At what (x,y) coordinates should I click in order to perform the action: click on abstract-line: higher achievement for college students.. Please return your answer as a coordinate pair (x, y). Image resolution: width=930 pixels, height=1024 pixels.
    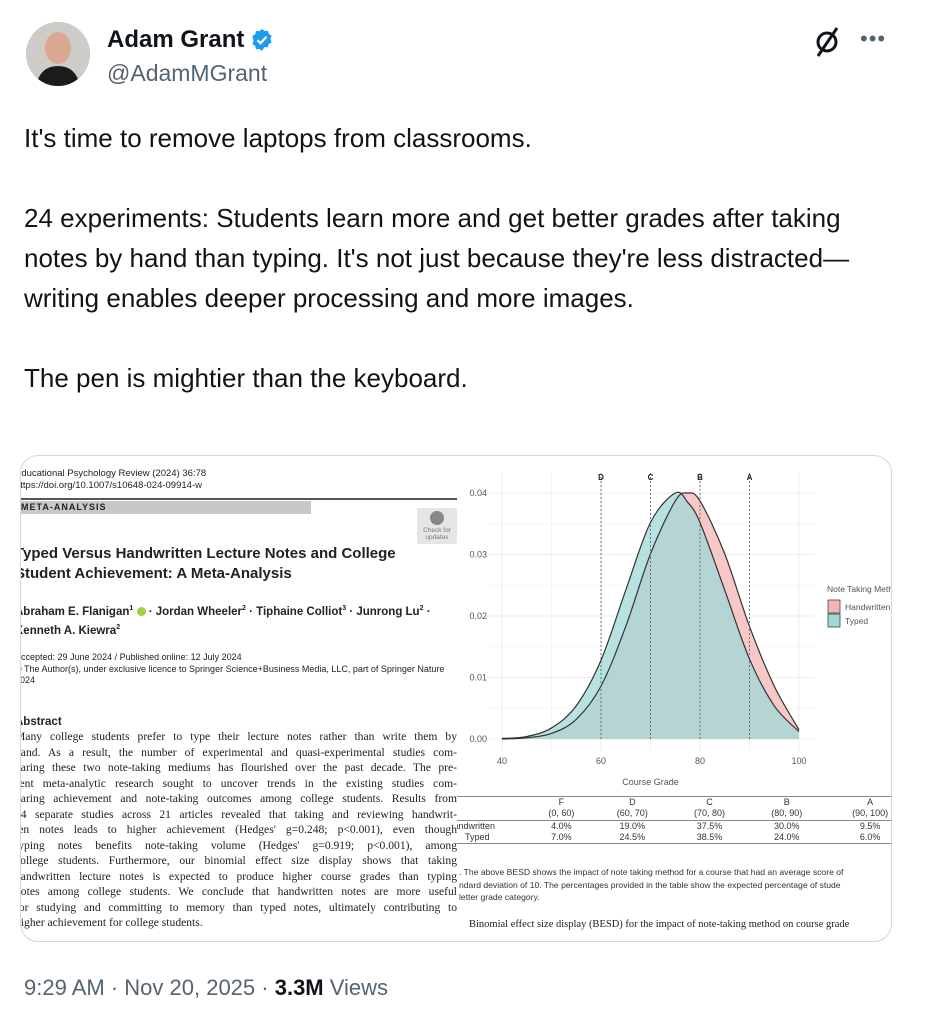
    Looking at the image, I should click on (112, 922).